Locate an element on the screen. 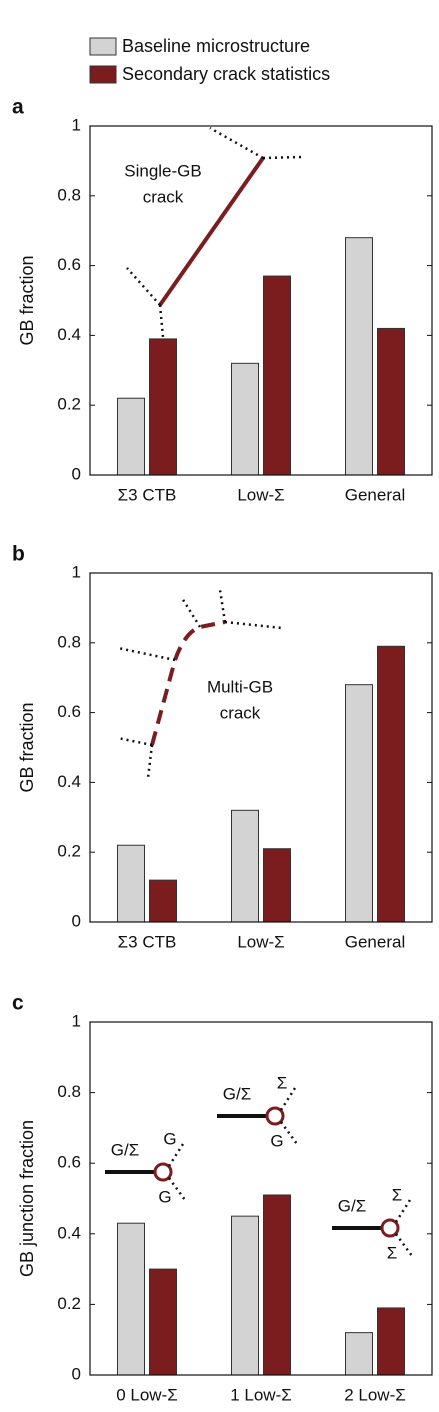 Image resolution: width=439 pixels, height=1412 pixels. annotation: Multi-GB is located at coordinates (240, 686).